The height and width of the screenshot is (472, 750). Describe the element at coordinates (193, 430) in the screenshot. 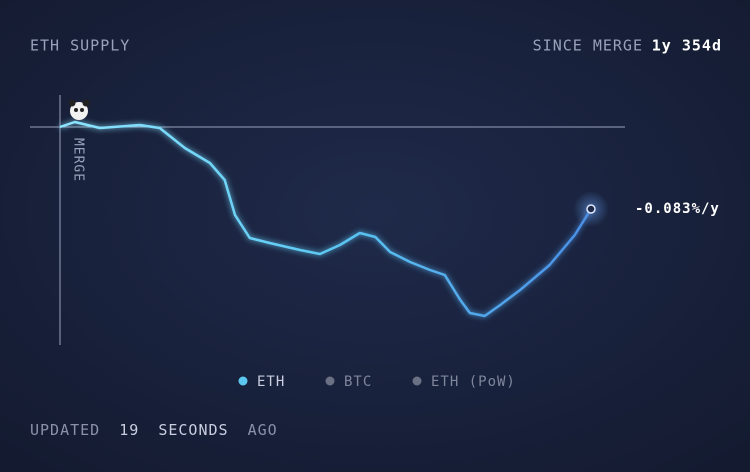

I see `footer-unit: SECONDS` at that location.